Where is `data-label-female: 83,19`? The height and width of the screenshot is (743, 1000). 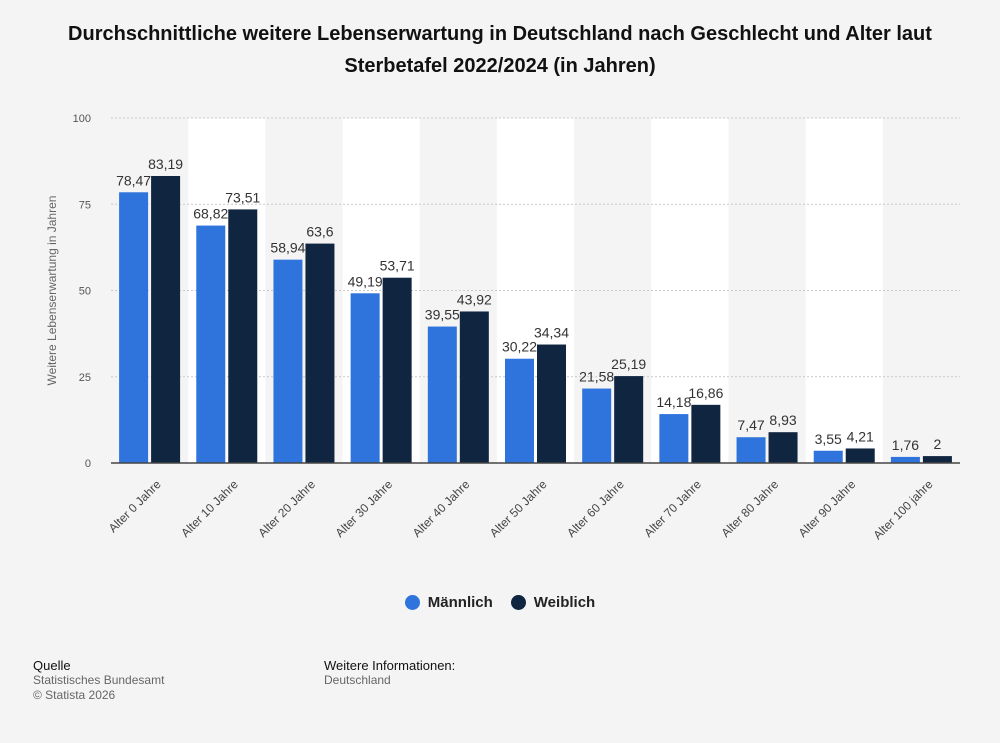
data-label-female: 83,19 is located at coordinates (165, 164).